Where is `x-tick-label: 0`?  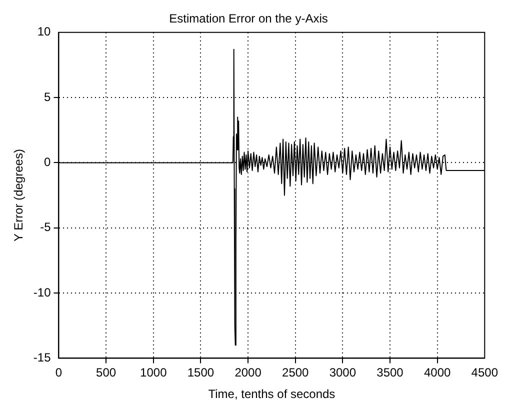 x-tick-label: 0 is located at coordinates (58, 373).